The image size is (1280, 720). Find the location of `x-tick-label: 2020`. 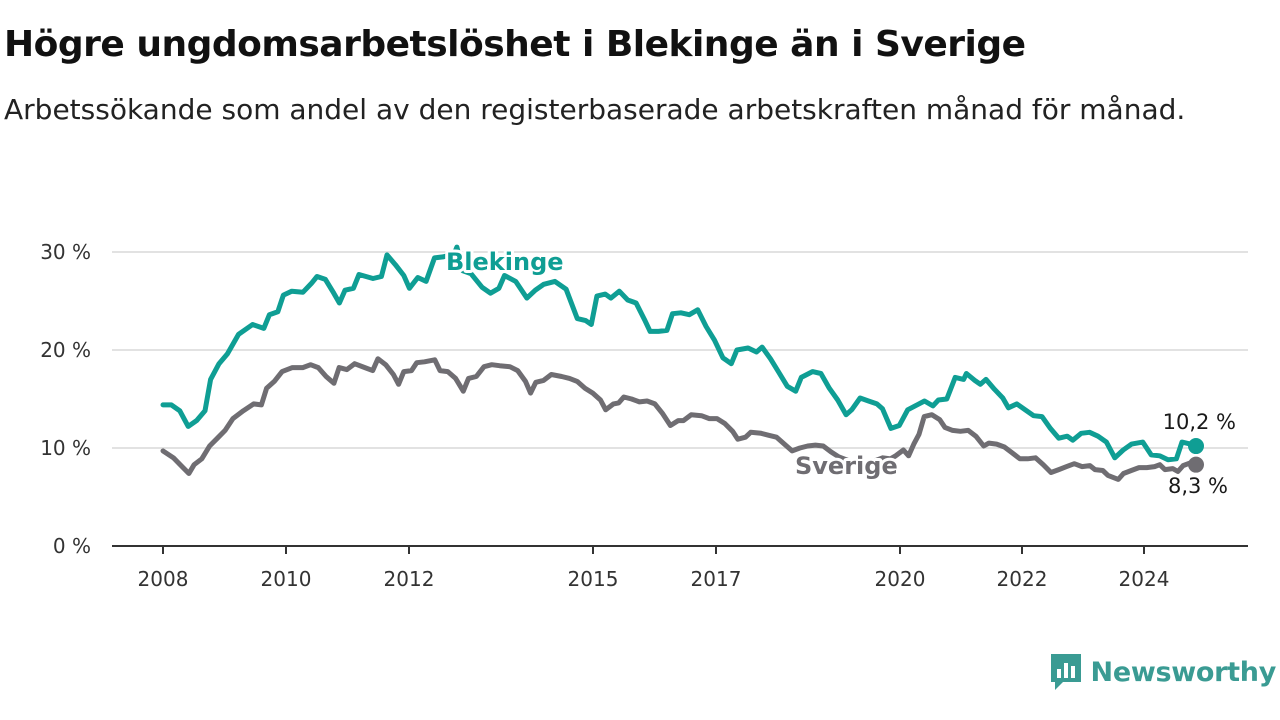

x-tick-label: 2020 is located at coordinates (900, 579).